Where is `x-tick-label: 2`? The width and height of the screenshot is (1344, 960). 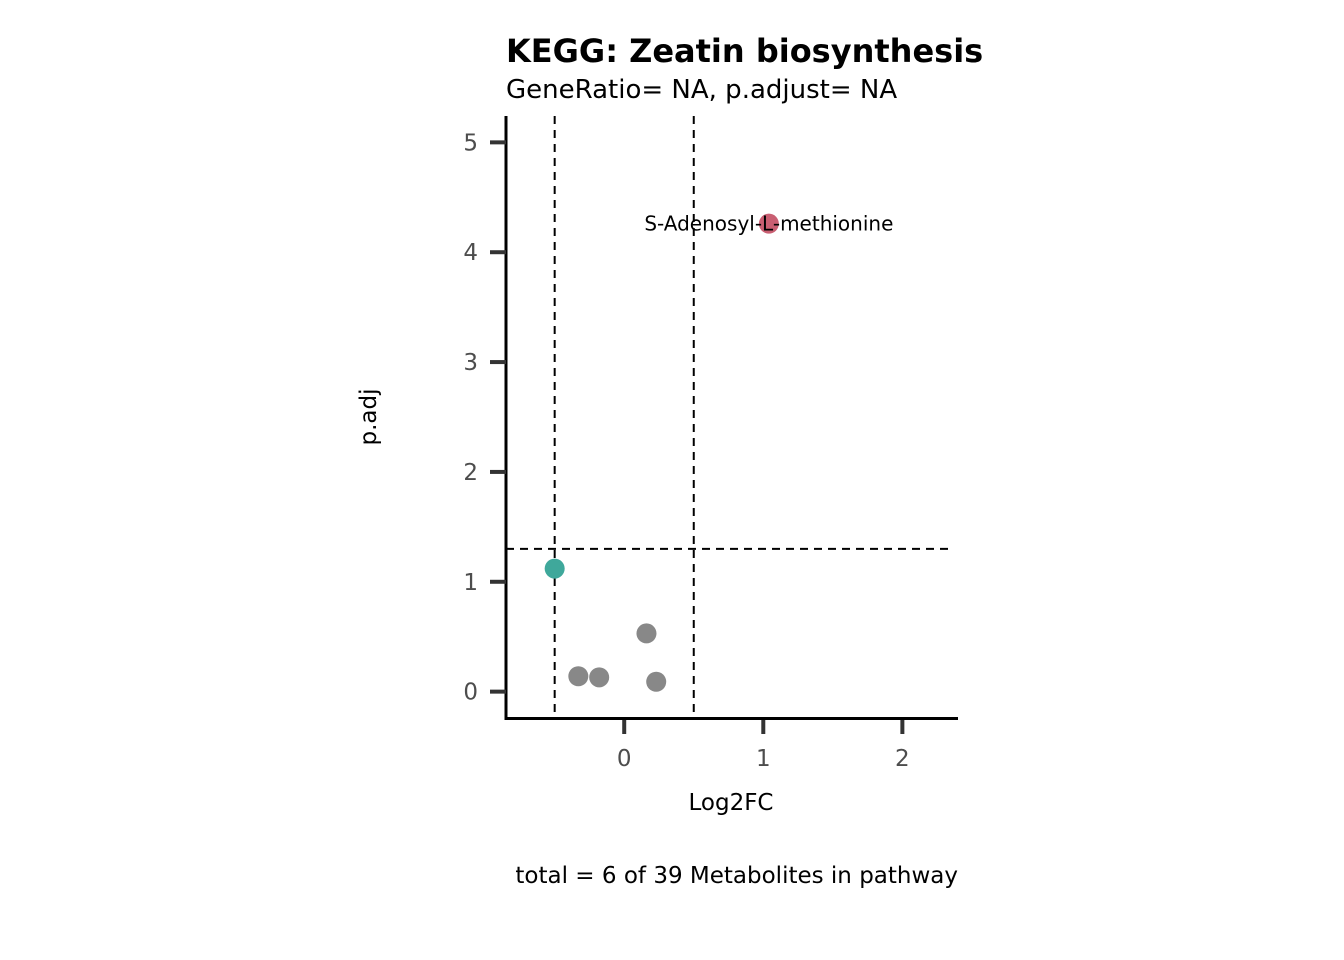
x-tick-label: 2 is located at coordinates (902, 759).